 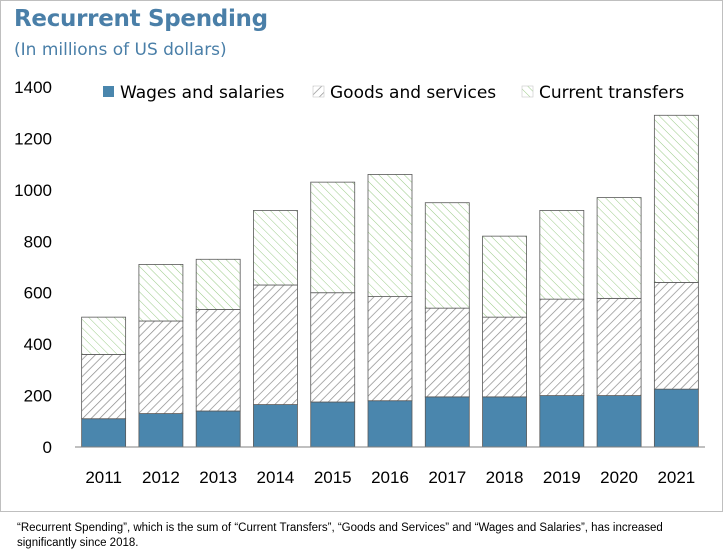 What do you see at coordinates (390, 477) in the screenshot?
I see `x-tick-label: 2016` at bounding box center [390, 477].